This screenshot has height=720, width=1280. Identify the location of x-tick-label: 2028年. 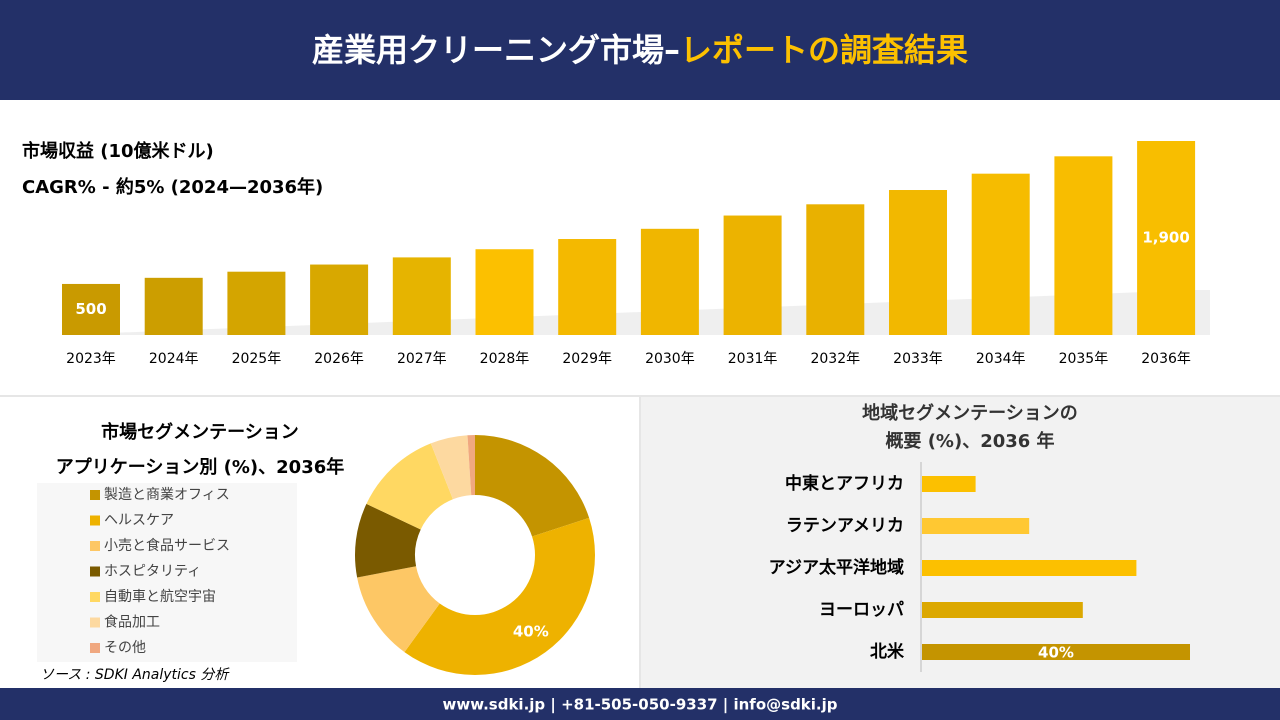
(505, 359).